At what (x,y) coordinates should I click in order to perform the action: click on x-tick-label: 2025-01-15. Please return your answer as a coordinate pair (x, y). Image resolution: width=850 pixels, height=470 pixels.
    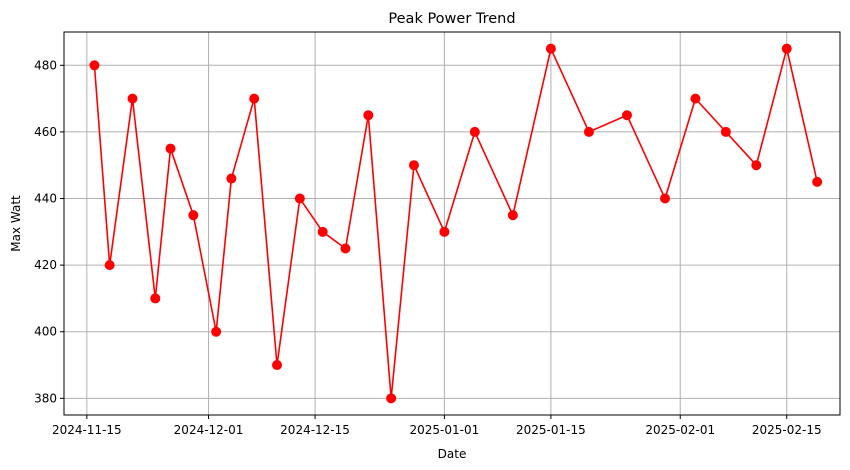
    Looking at the image, I should click on (551, 430).